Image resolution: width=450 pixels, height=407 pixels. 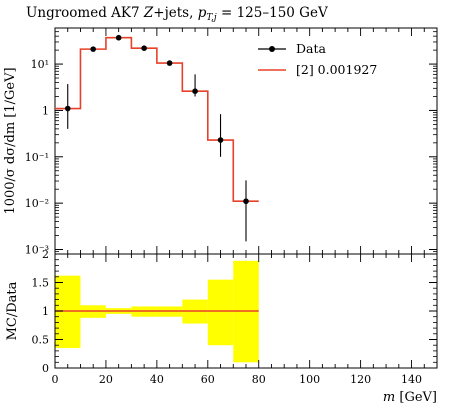 What do you see at coordinates (37, 157) in the screenshot?
I see `y-tick-label: 10⁻¹` at bounding box center [37, 157].